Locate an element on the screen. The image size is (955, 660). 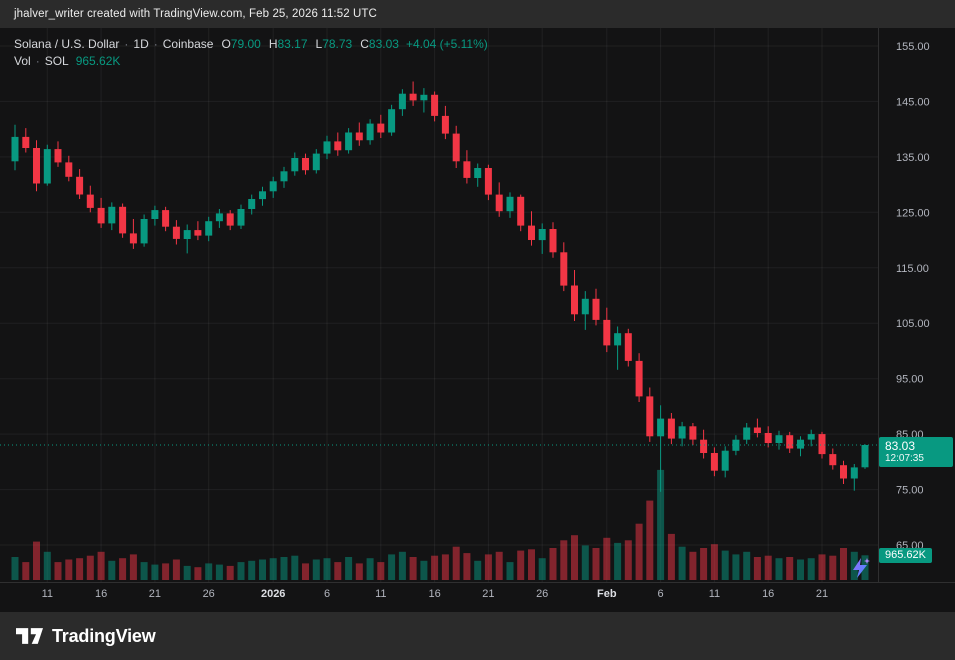
lightning-boost-icon is located at coordinates (860, 568).